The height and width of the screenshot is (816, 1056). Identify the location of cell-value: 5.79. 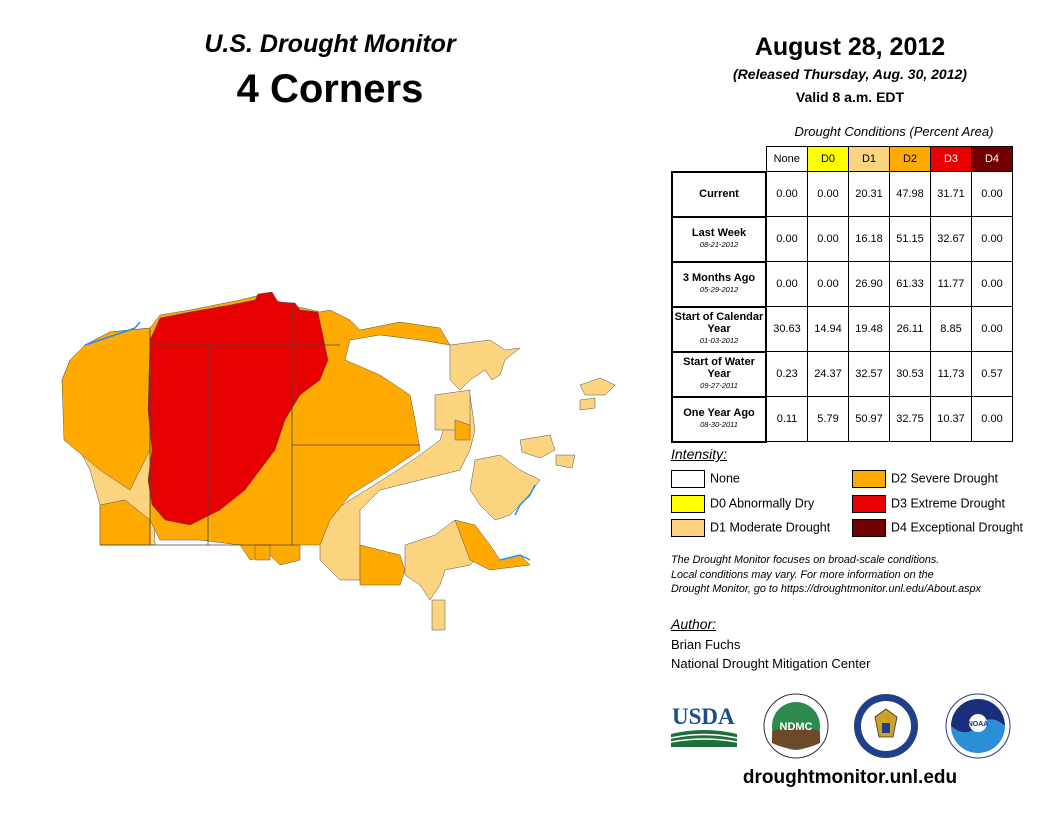
(828, 419).